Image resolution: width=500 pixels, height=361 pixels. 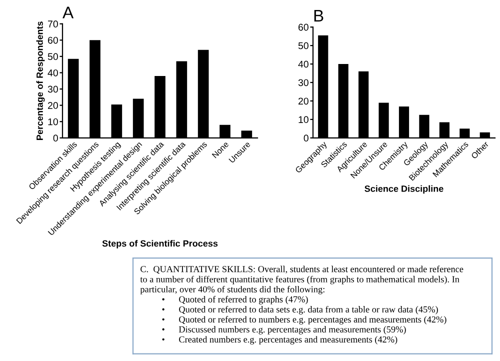 What do you see at coordinates (68, 12) in the screenshot?
I see `chart-title: A` at bounding box center [68, 12].